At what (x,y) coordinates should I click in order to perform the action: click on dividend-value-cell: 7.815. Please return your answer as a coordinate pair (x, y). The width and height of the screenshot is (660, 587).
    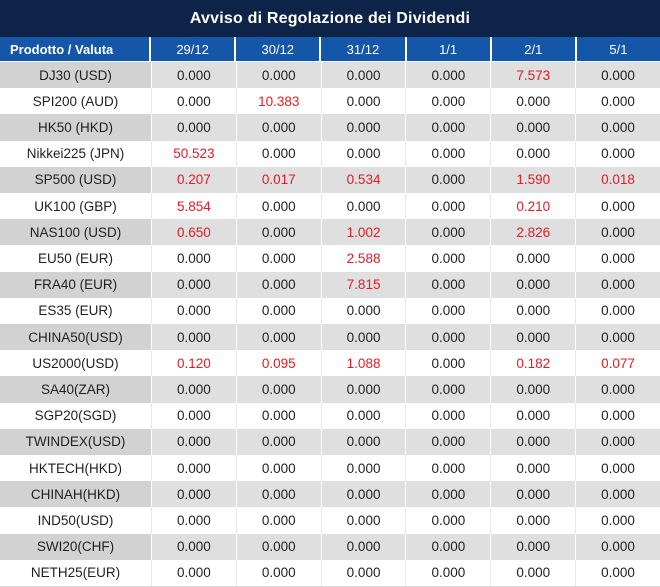
    Looking at the image, I should click on (363, 284).